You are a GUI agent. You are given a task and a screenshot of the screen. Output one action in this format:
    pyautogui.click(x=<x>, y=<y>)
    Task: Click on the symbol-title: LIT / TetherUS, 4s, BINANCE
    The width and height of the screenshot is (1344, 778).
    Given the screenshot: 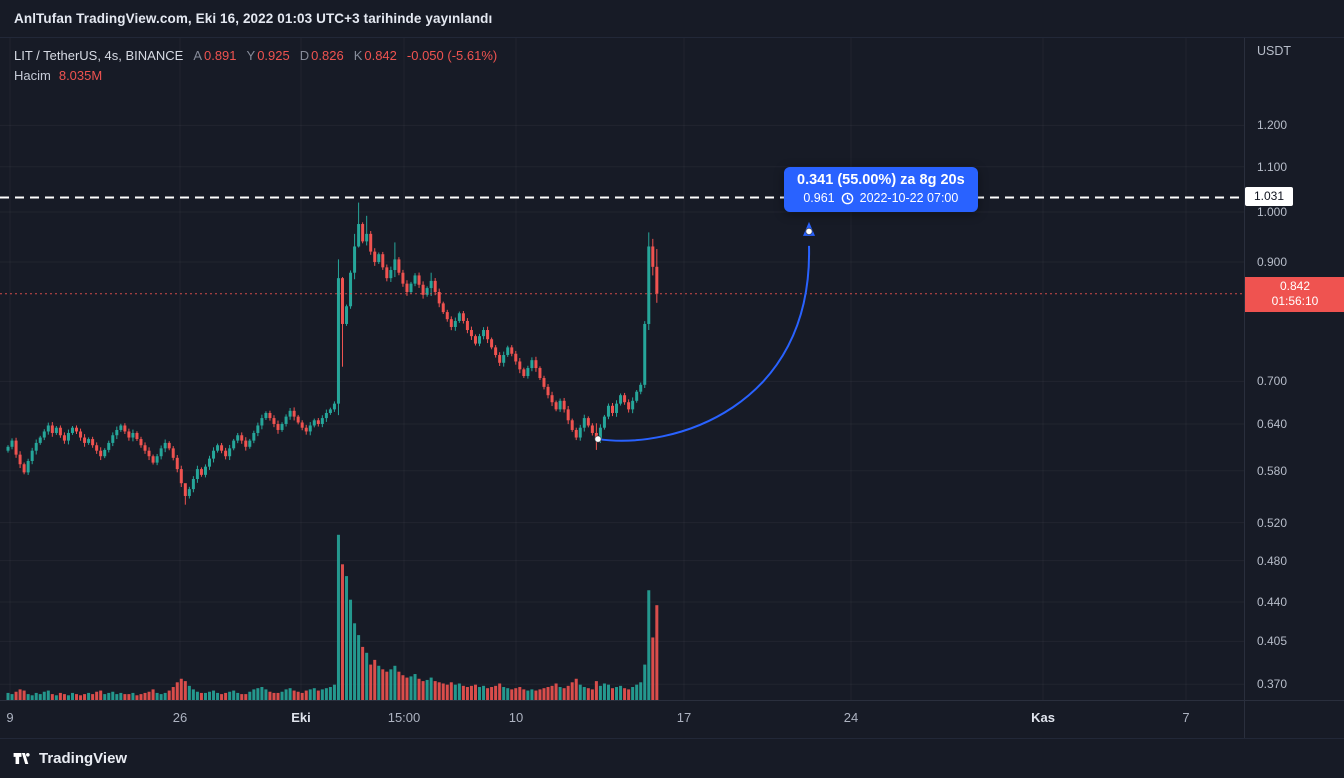 What is the action you would take?
    pyautogui.click(x=99, y=55)
    